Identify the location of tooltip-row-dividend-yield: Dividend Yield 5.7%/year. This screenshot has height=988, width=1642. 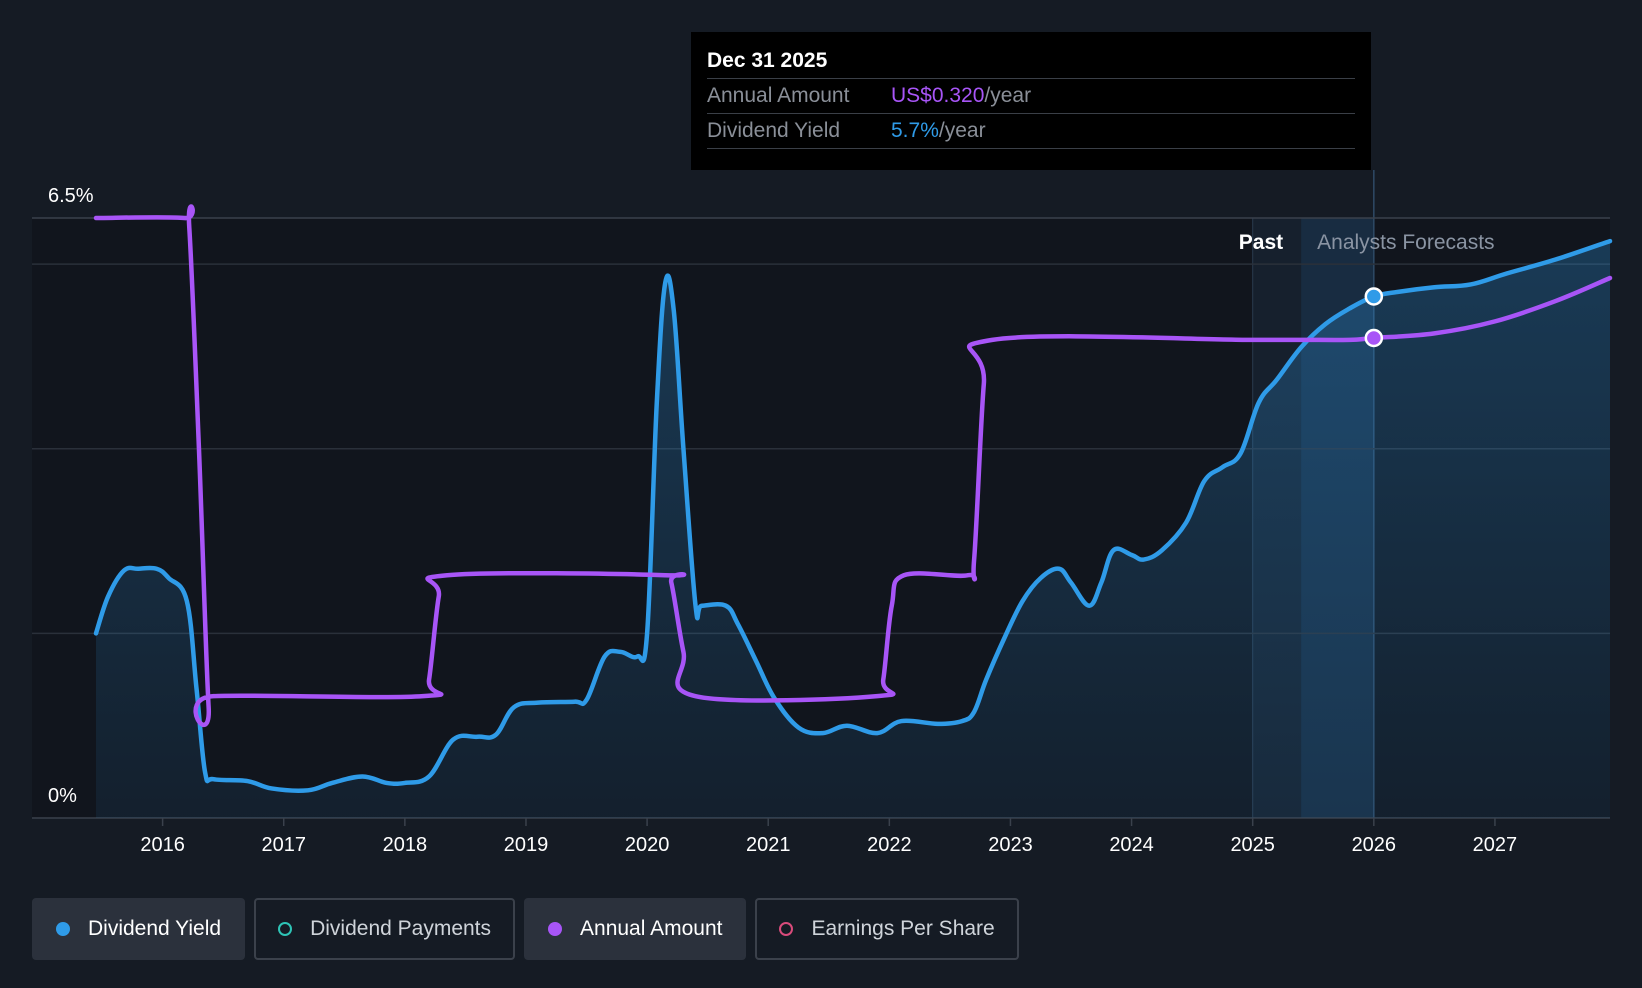
(1031, 131).